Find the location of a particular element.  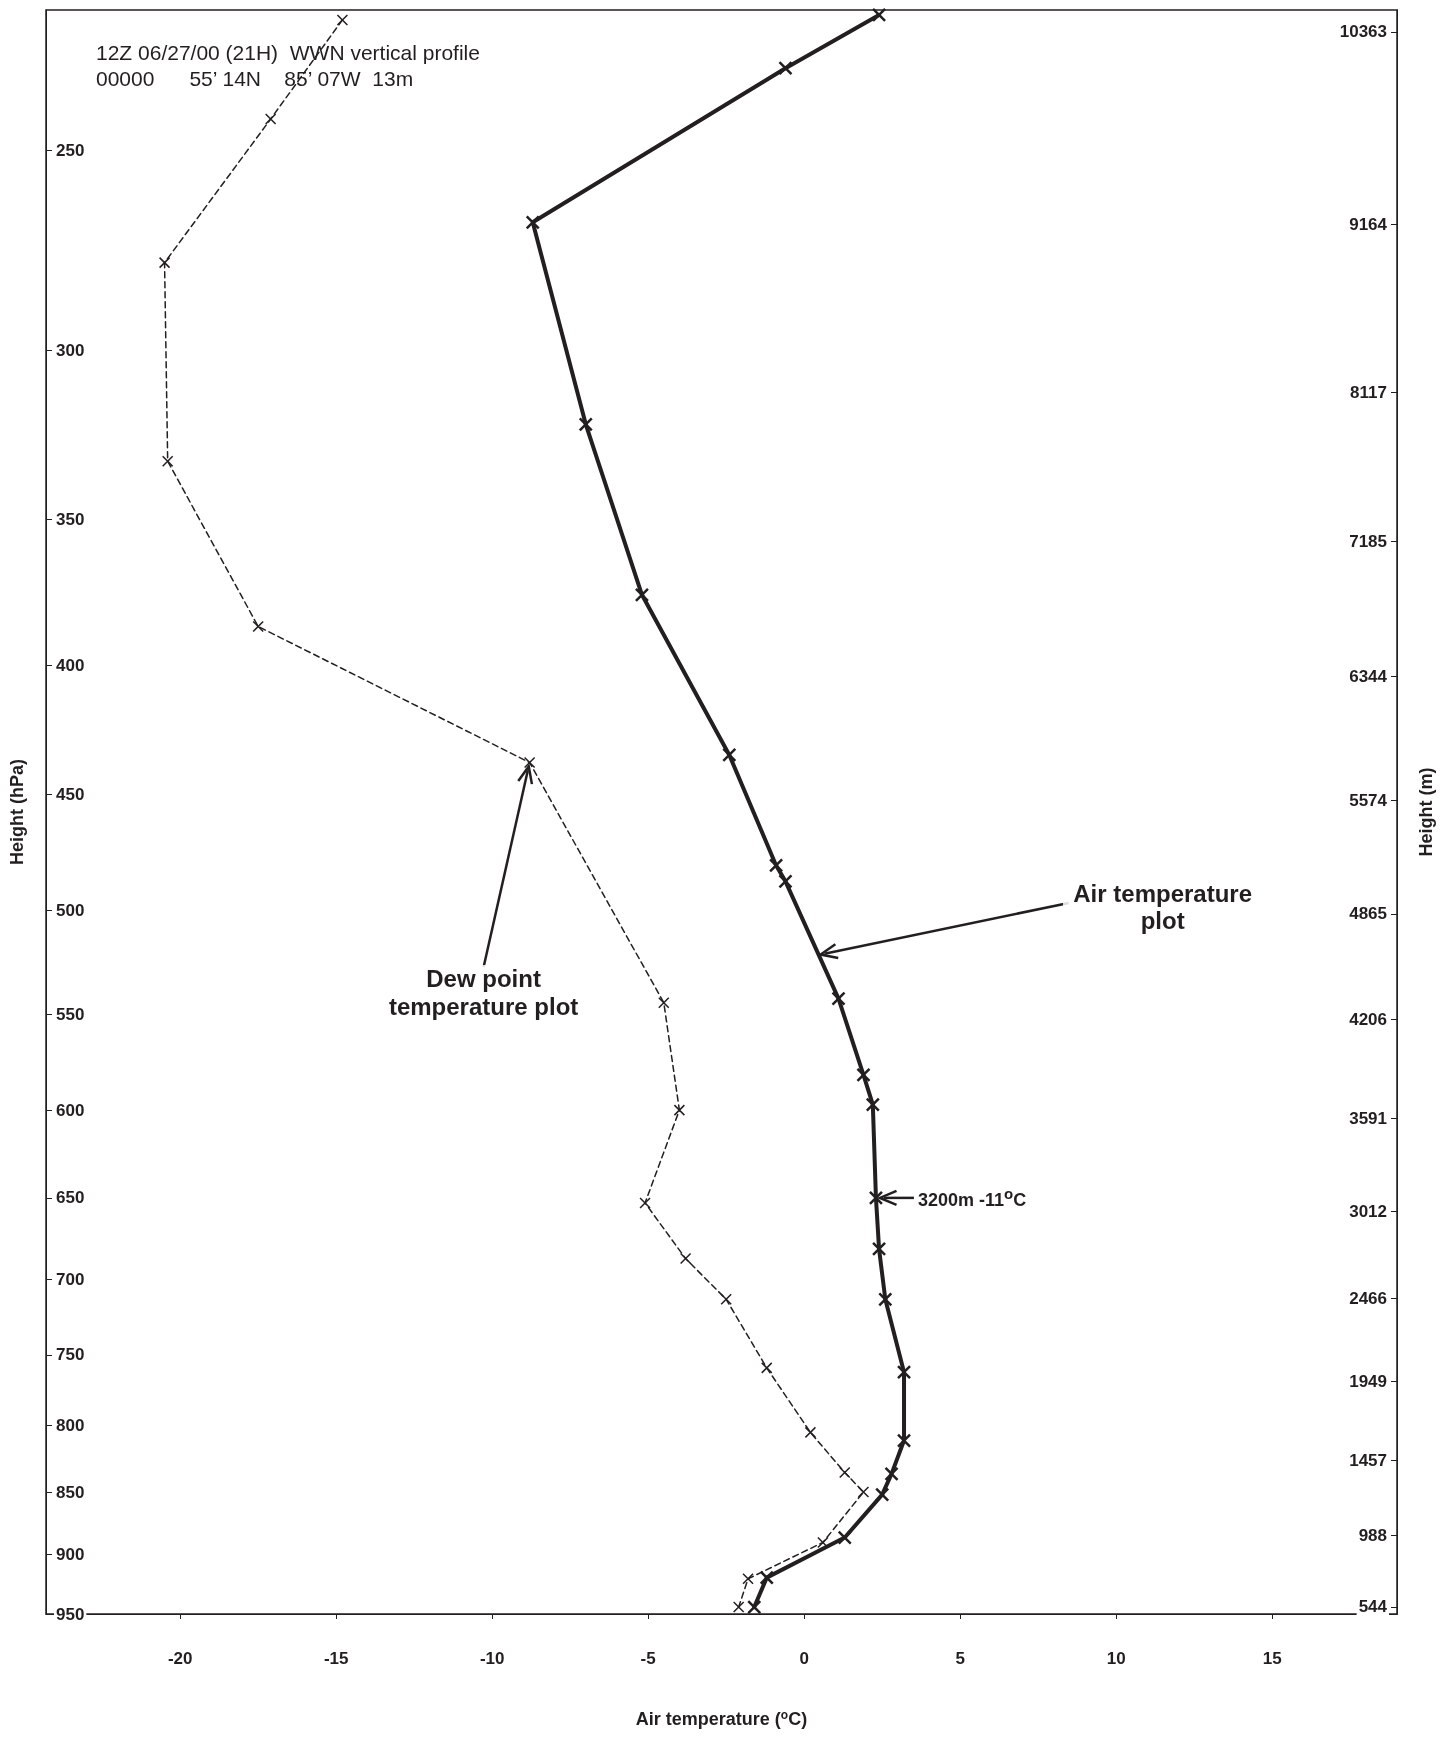

y-tick-label: 500 is located at coordinates (70, 910).